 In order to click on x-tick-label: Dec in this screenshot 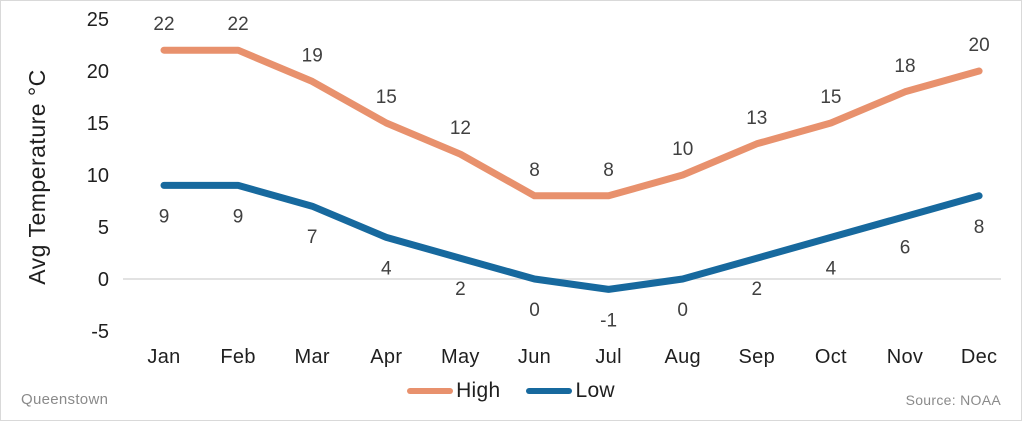, I will do `click(979, 357)`.